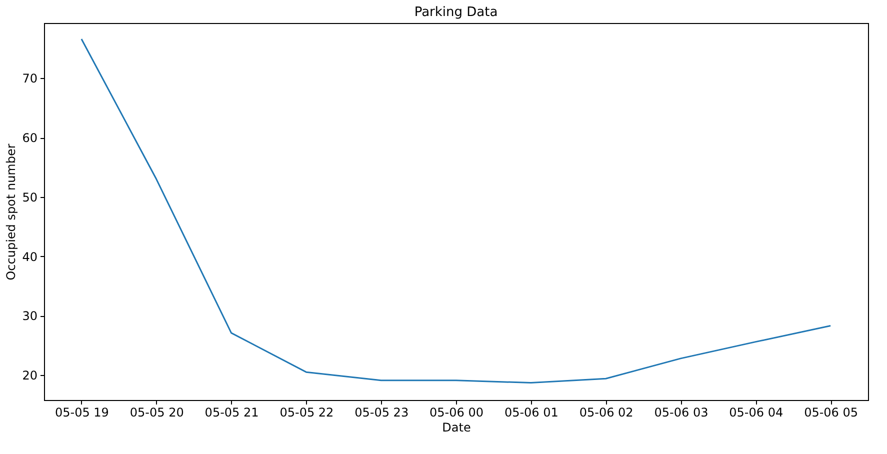  I want to click on x-tick-label: 05-05 21, so click(231, 413).